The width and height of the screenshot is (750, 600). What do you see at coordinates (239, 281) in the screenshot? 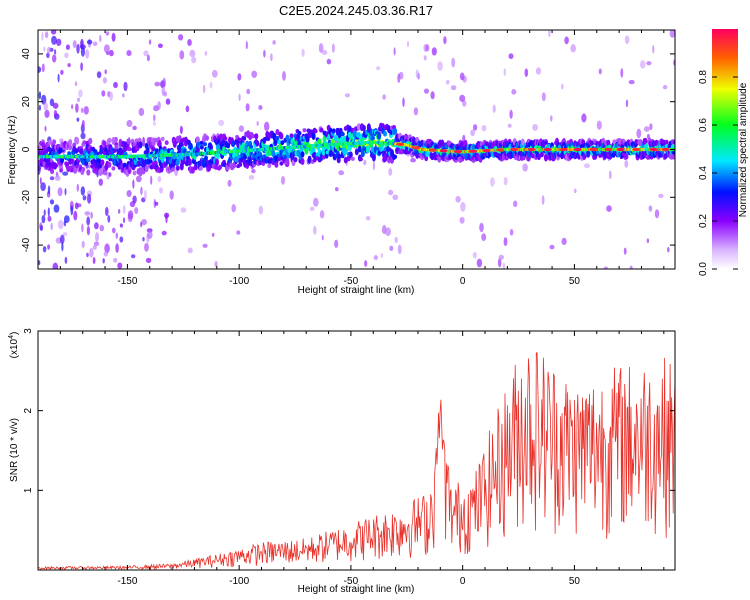
I see `x-tick-label: -100` at bounding box center [239, 281].